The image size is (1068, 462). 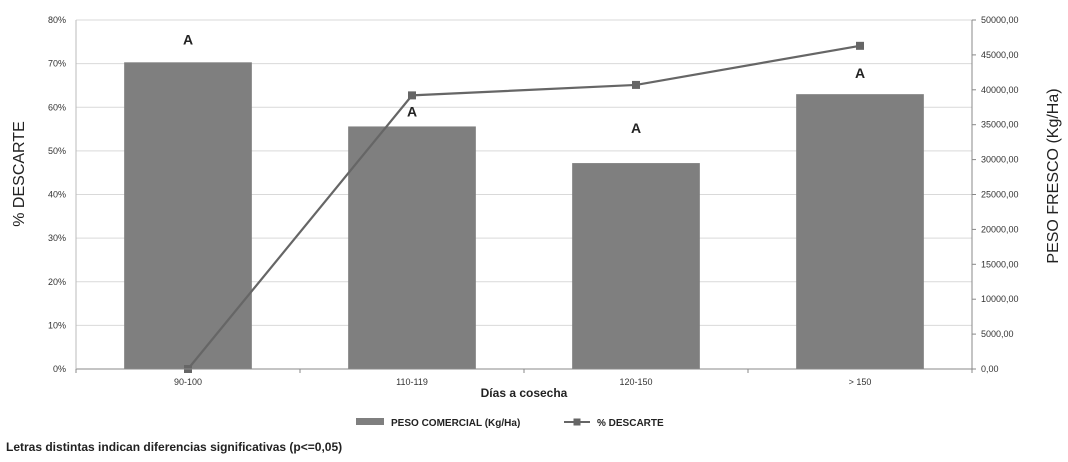 What do you see at coordinates (635, 382) in the screenshot?
I see `x-tick-label: 120-150` at bounding box center [635, 382].